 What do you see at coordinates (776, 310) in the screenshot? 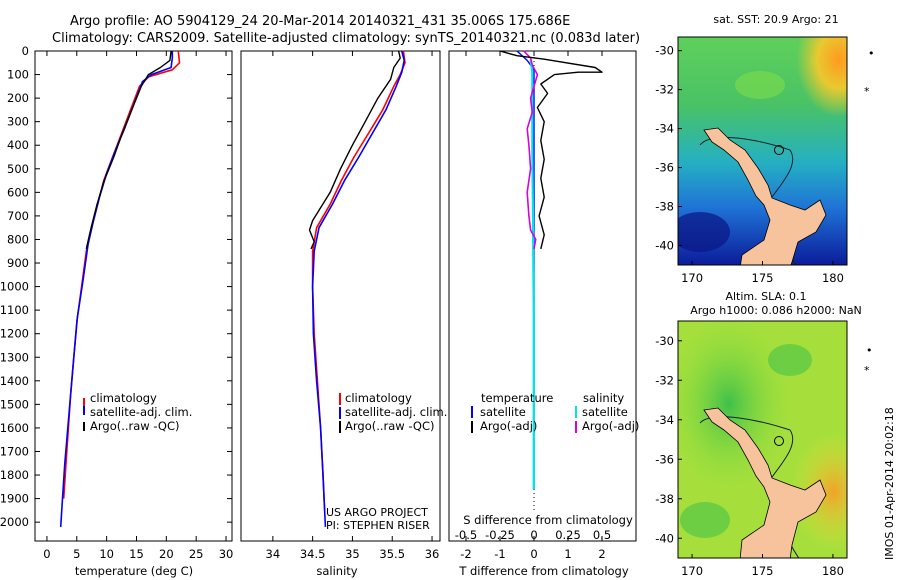
I see `sla-map-subtitle: Argo h1000: 0.086 h2000: NaN` at bounding box center [776, 310].